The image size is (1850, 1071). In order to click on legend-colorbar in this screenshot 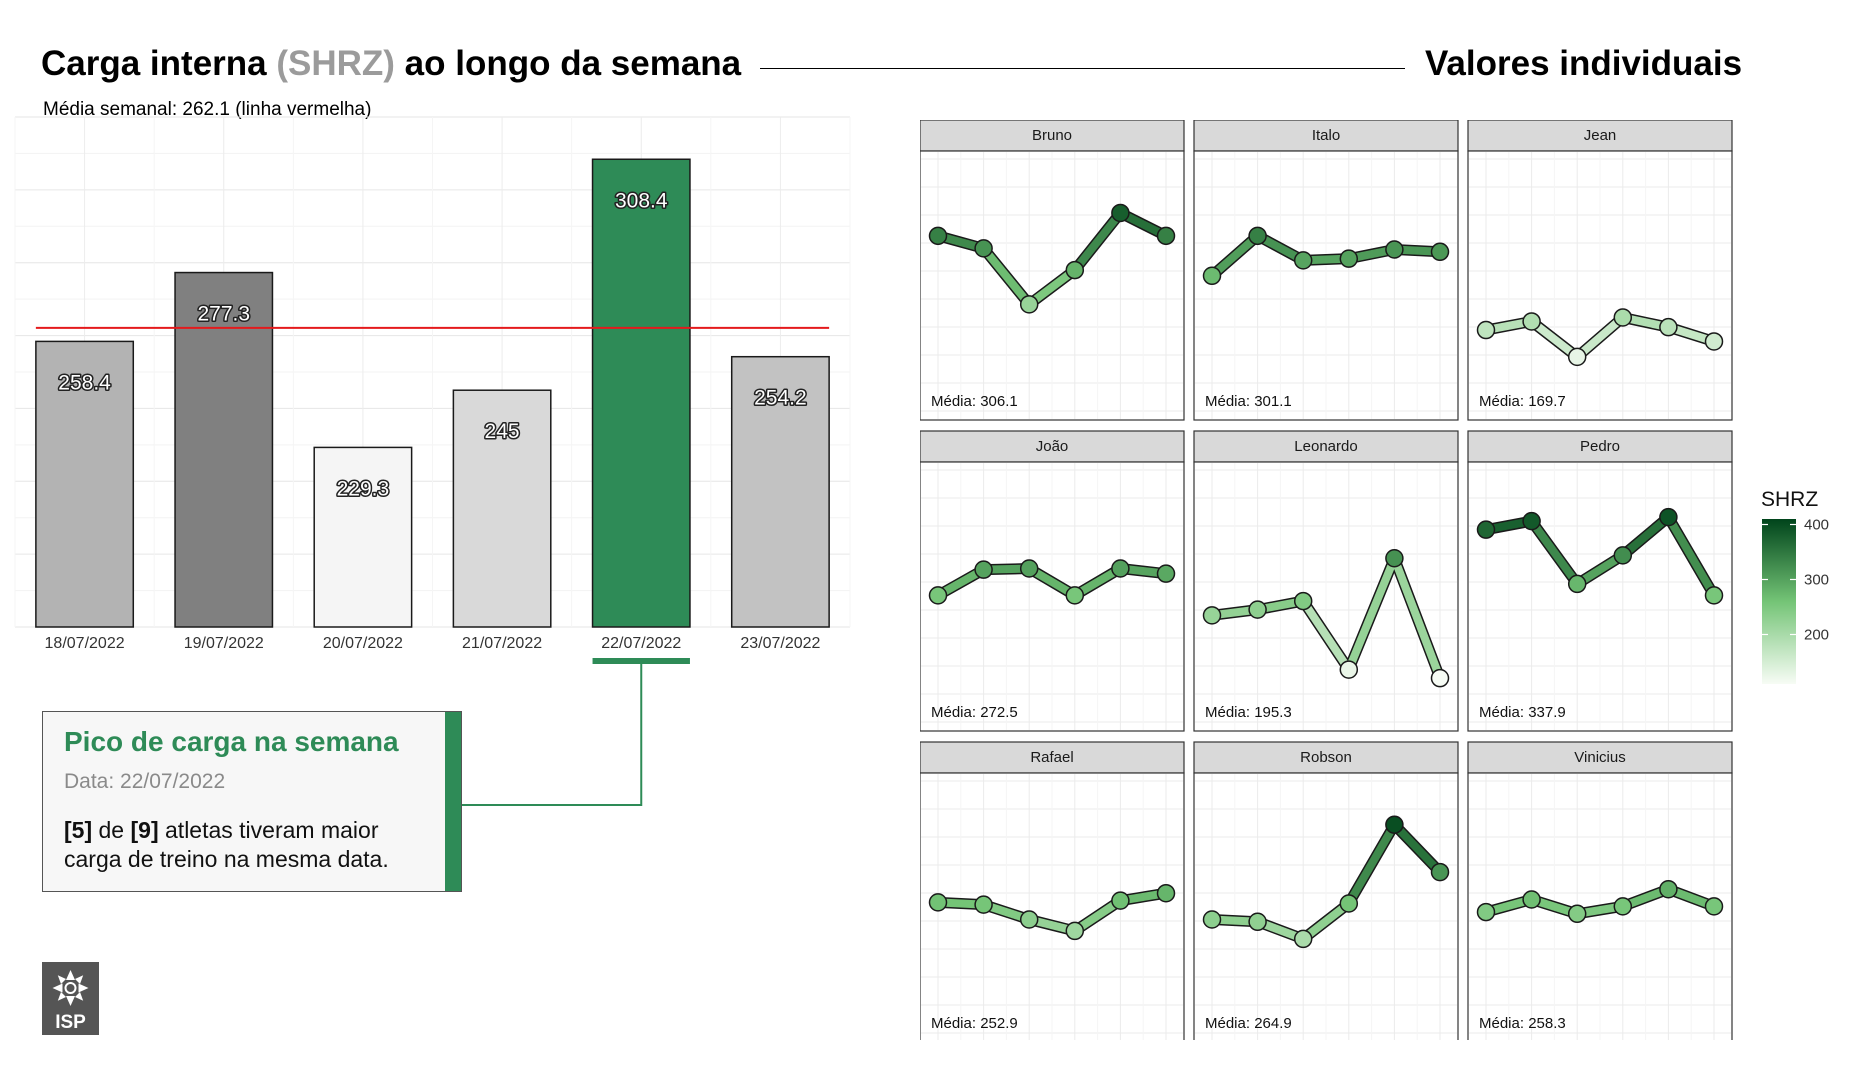, I will do `click(1779, 601)`.